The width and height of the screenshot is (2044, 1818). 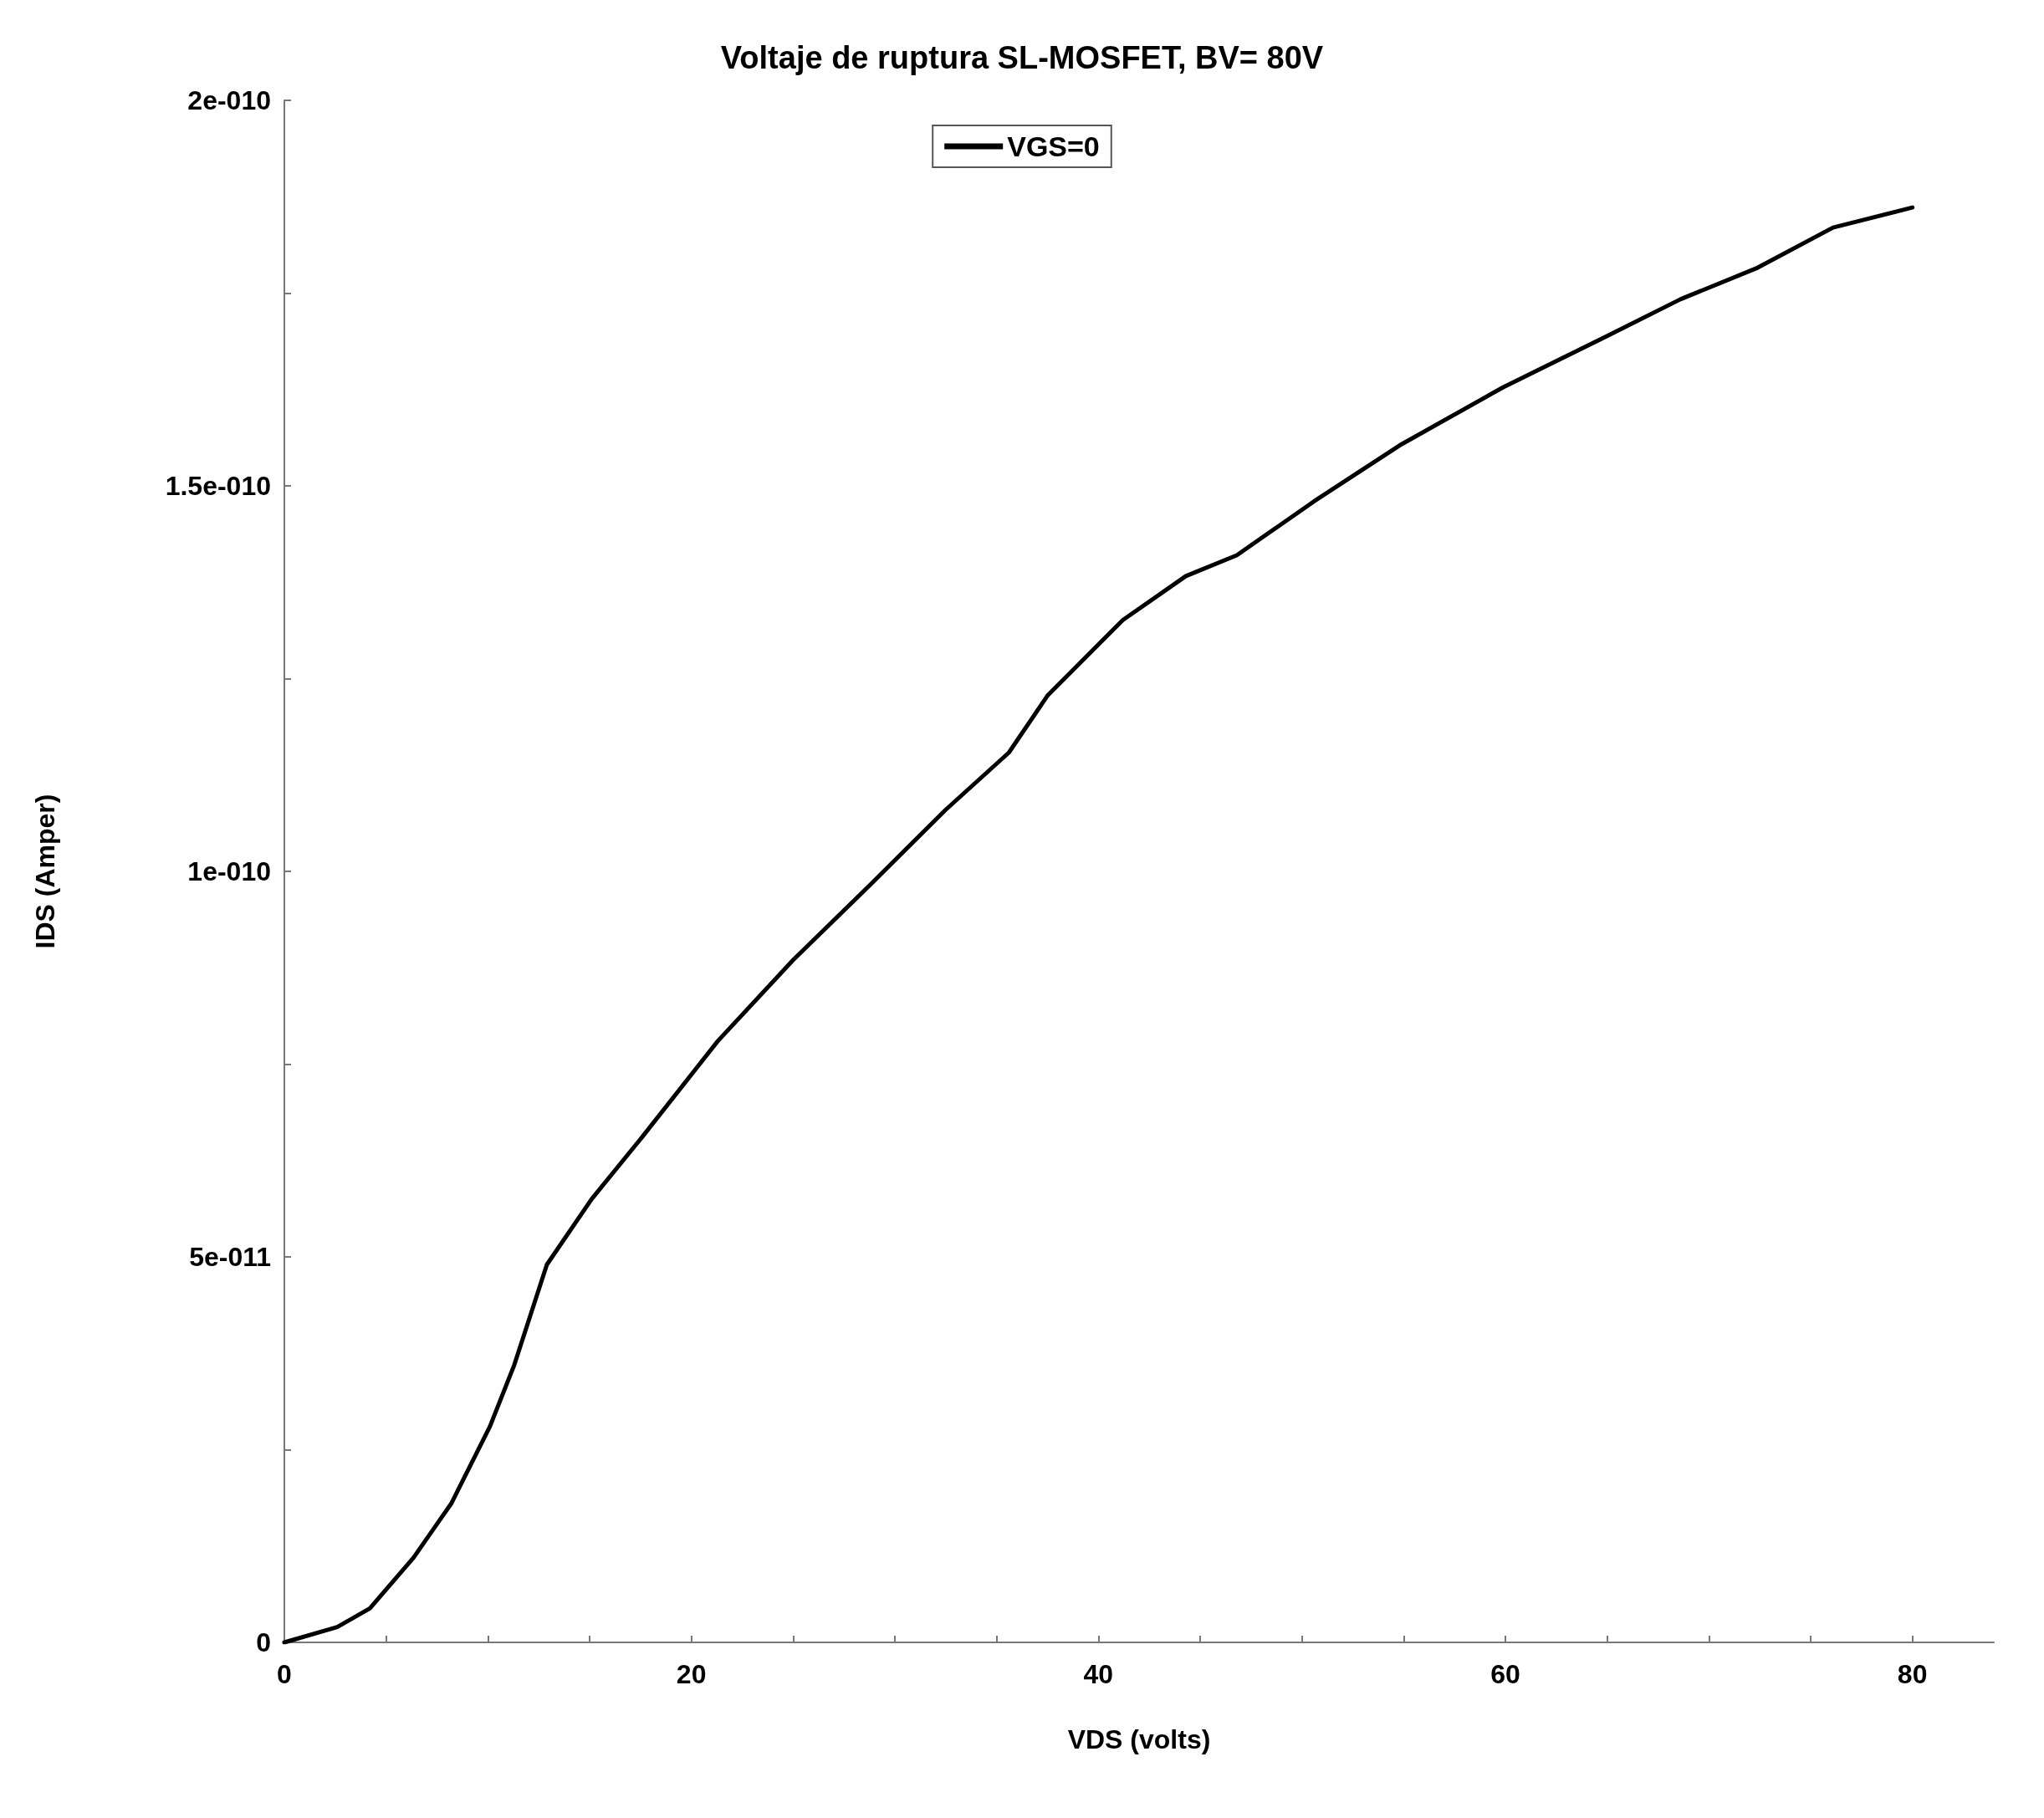 What do you see at coordinates (1912, 1674) in the screenshot?
I see `x-tick-label: 80` at bounding box center [1912, 1674].